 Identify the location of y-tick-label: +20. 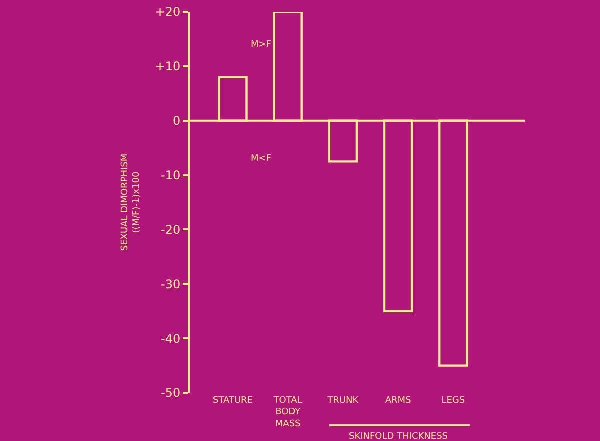
(168, 12).